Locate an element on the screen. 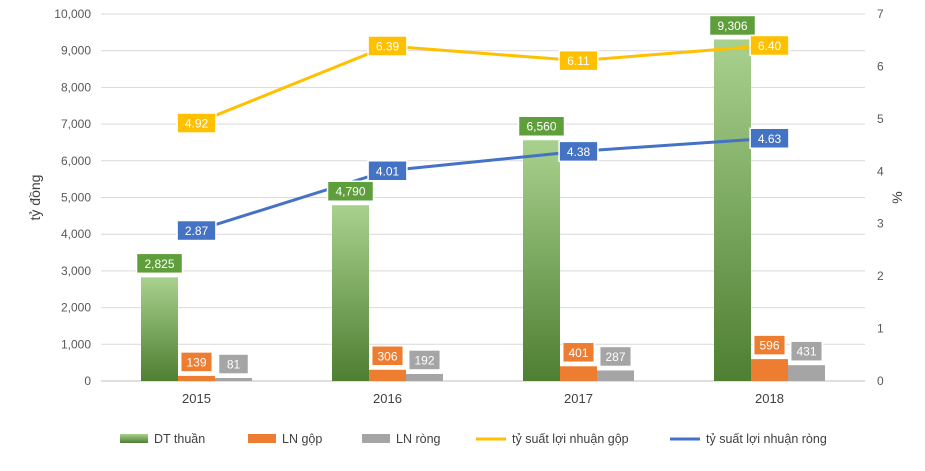  y-tick-label: 1,000 is located at coordinates (76, 344).